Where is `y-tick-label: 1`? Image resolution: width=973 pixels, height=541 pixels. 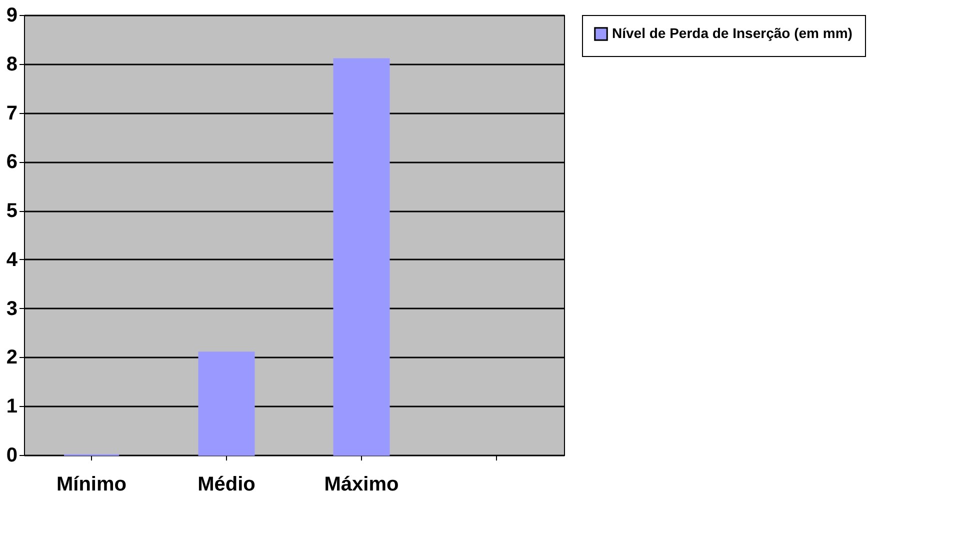 y-tick-label: 1 is located at coordinates (12, 407).